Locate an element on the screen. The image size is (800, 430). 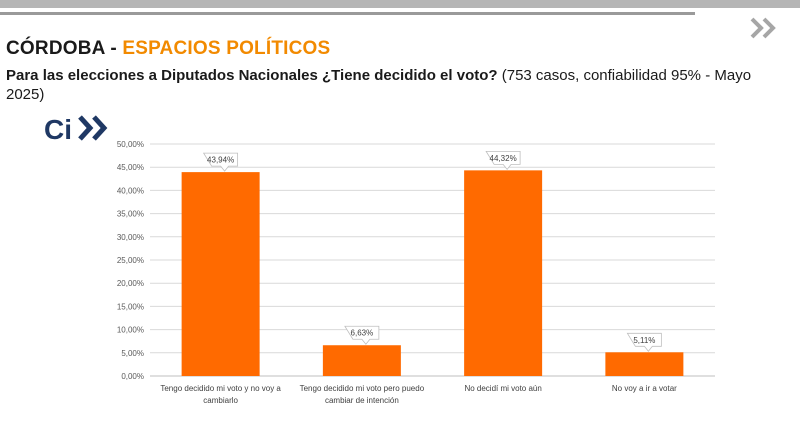
top-band is located at coordinates (400, 4).